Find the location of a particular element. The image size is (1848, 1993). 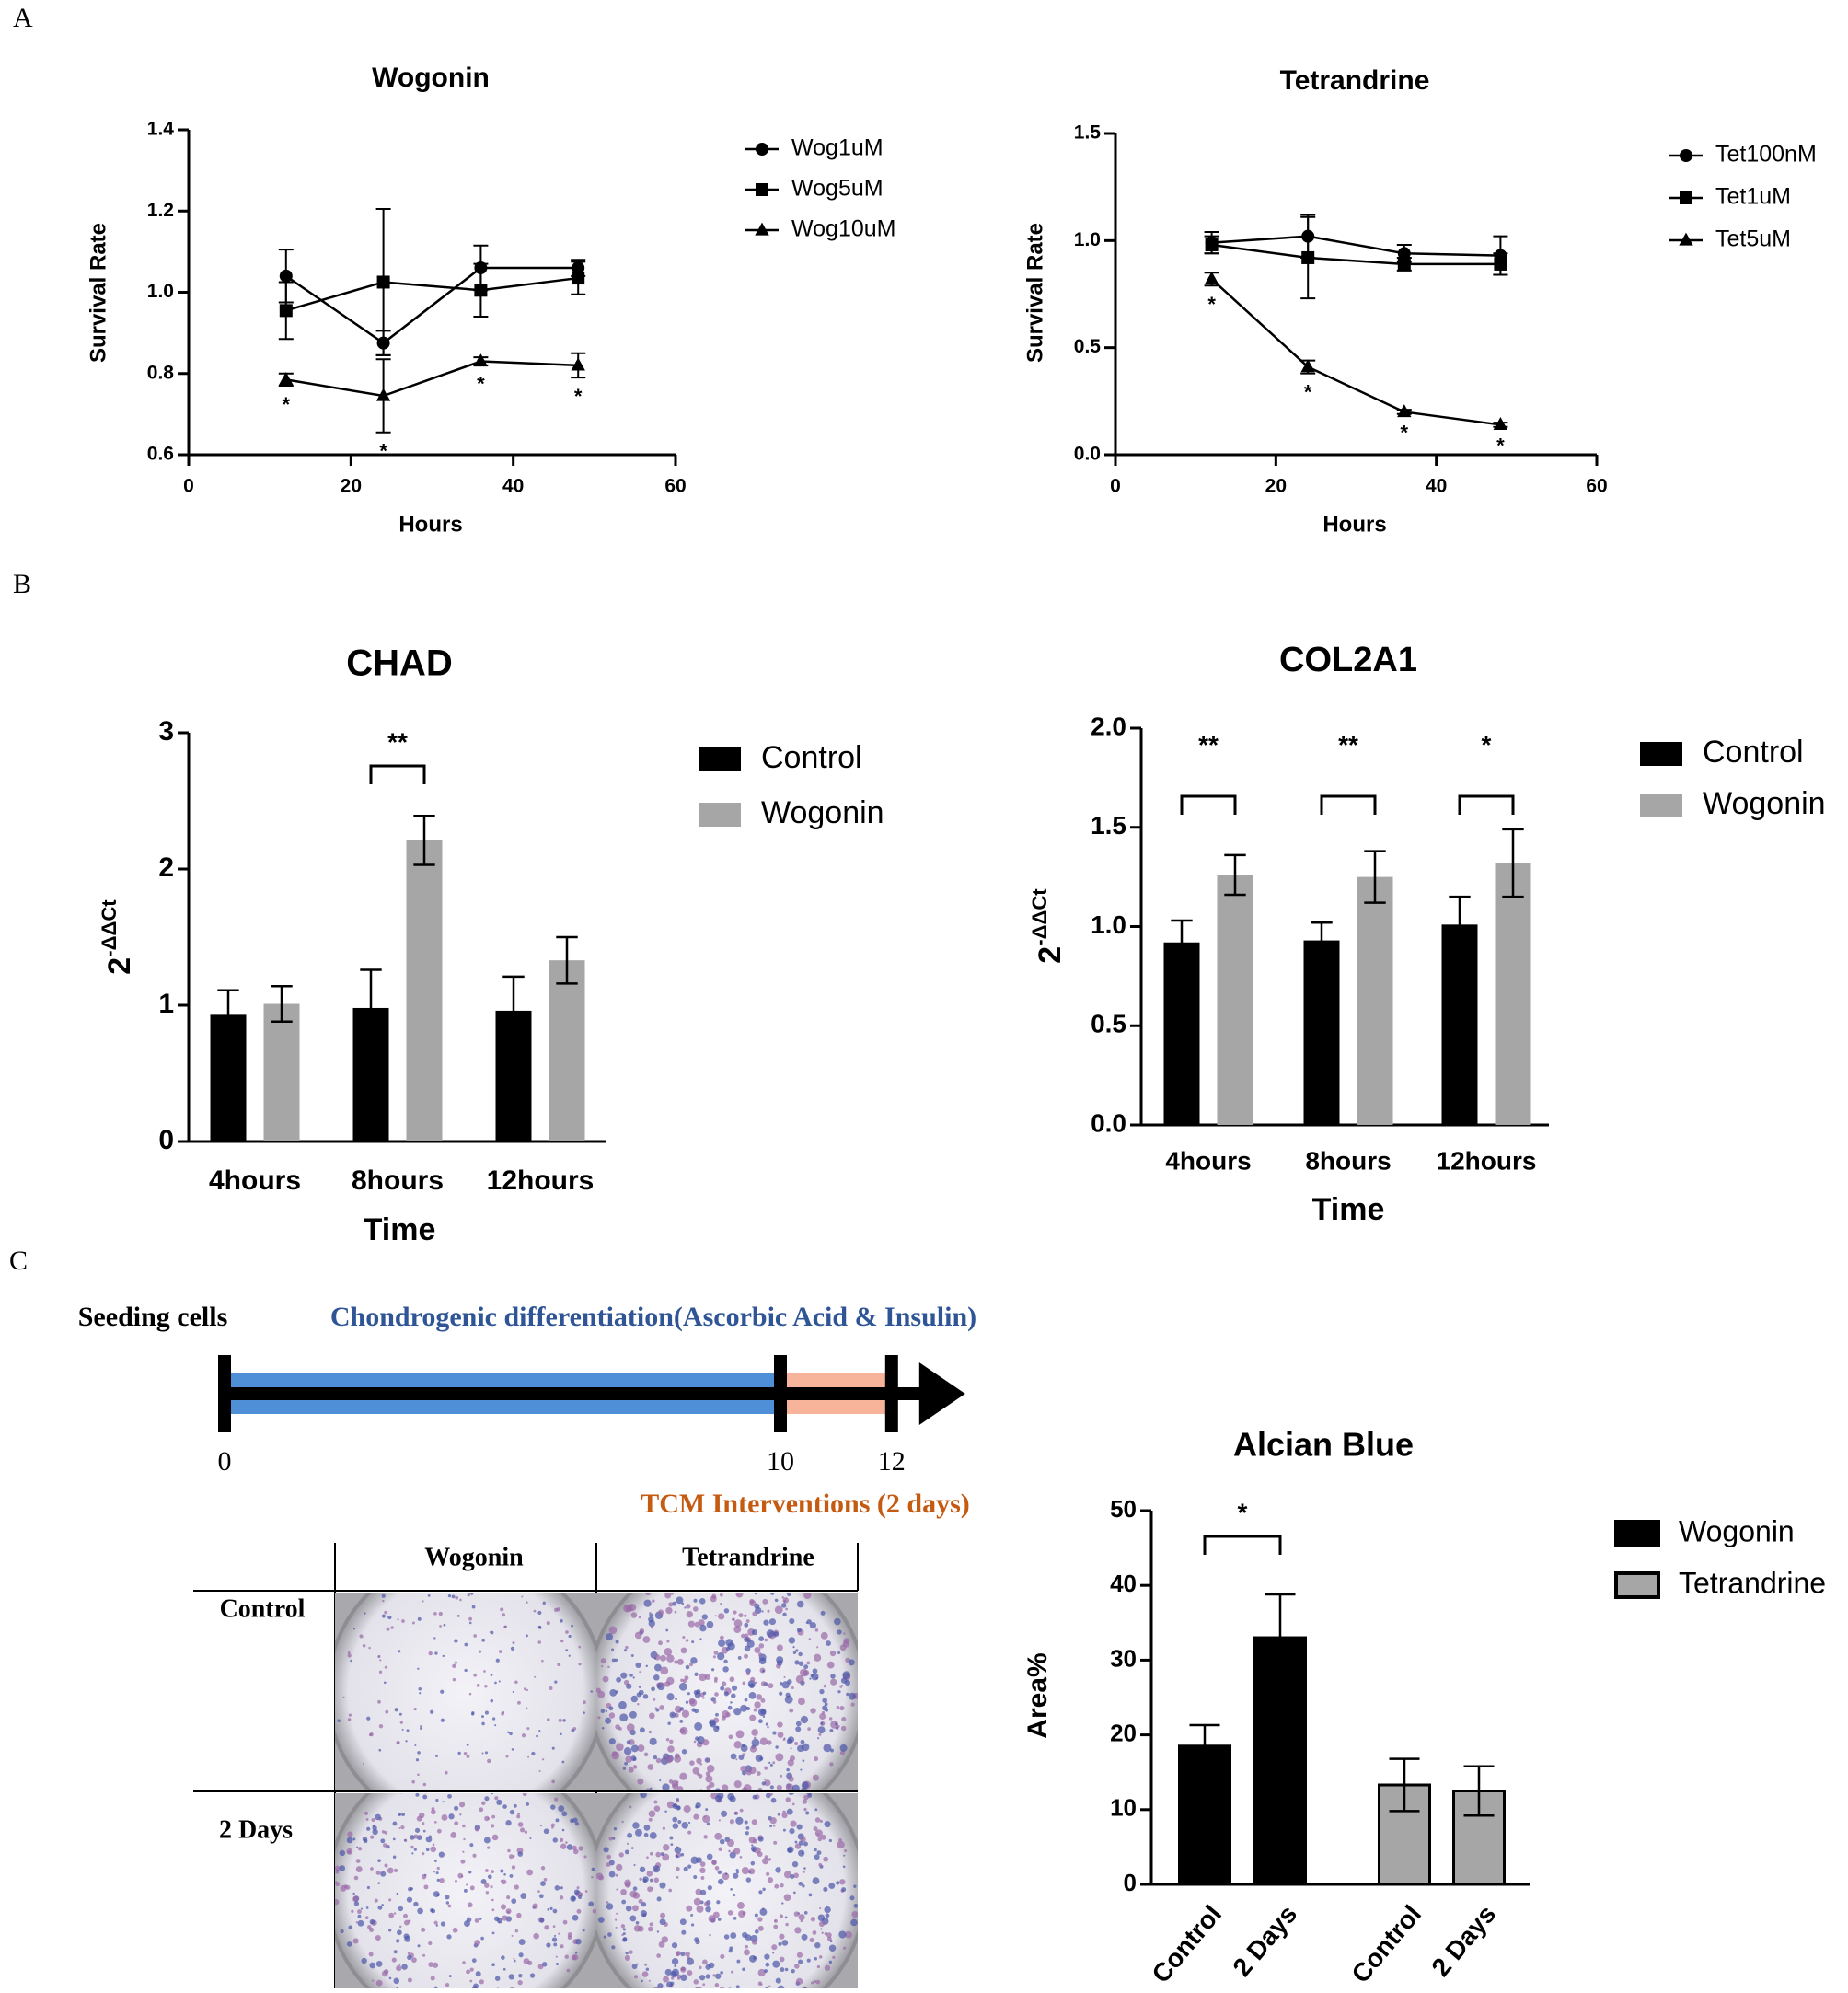

y-axis-label: Survival Rate is located at coordinates (98, 293).